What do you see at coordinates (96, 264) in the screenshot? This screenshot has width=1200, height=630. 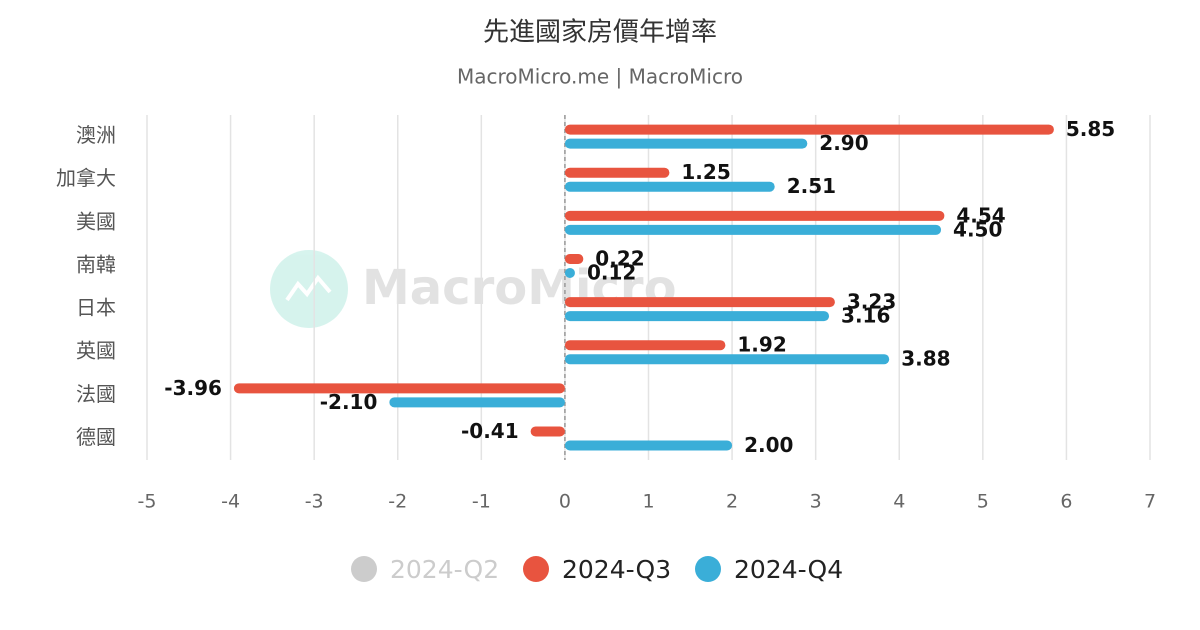 I see `y-tick-label: 南韓` at bounding box center [96, 264].